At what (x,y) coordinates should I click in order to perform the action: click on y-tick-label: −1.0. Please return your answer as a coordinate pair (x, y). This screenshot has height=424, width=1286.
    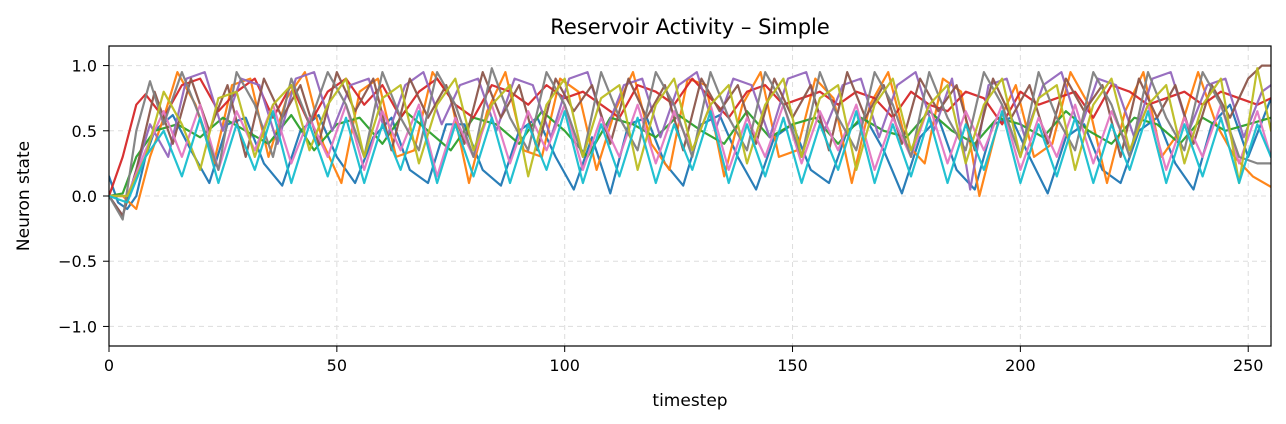
    Looking at the image, I should click on (77, 326).